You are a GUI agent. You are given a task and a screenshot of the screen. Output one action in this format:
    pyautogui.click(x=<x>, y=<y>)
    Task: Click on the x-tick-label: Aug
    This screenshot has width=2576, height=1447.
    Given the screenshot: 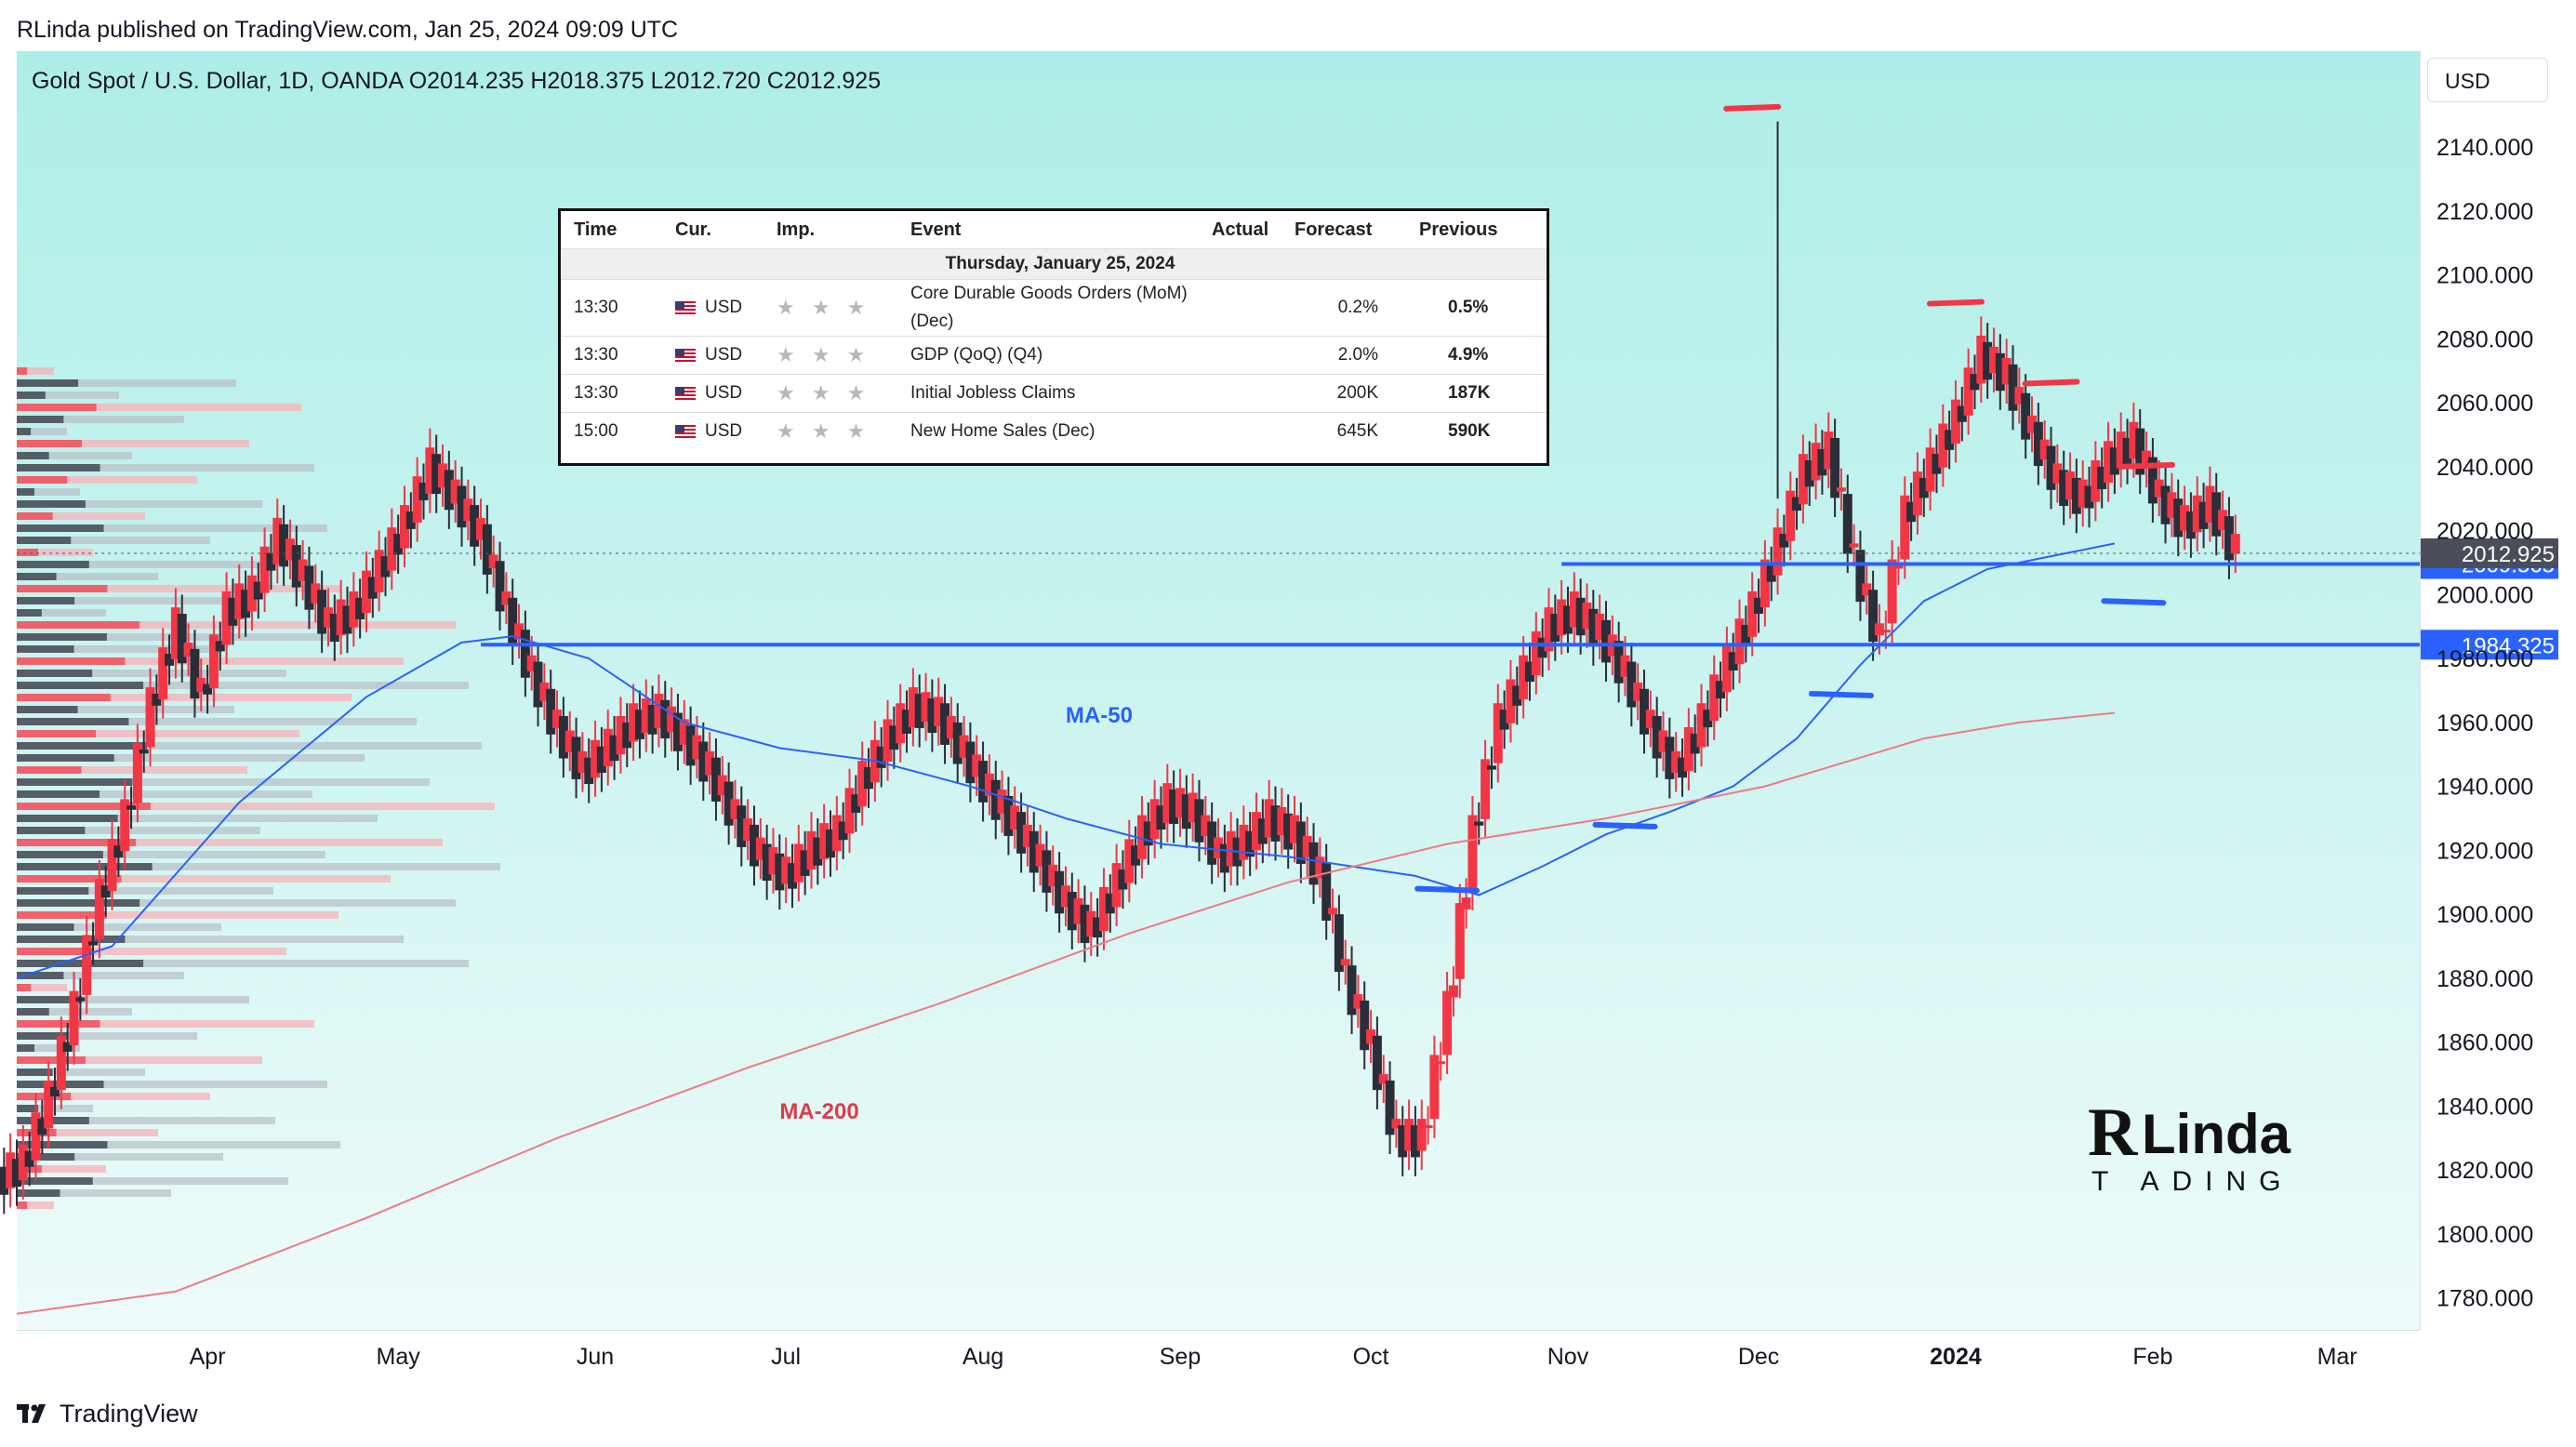 What is the action you would take?
    pyautogui.click(x=983, y=1357)
    